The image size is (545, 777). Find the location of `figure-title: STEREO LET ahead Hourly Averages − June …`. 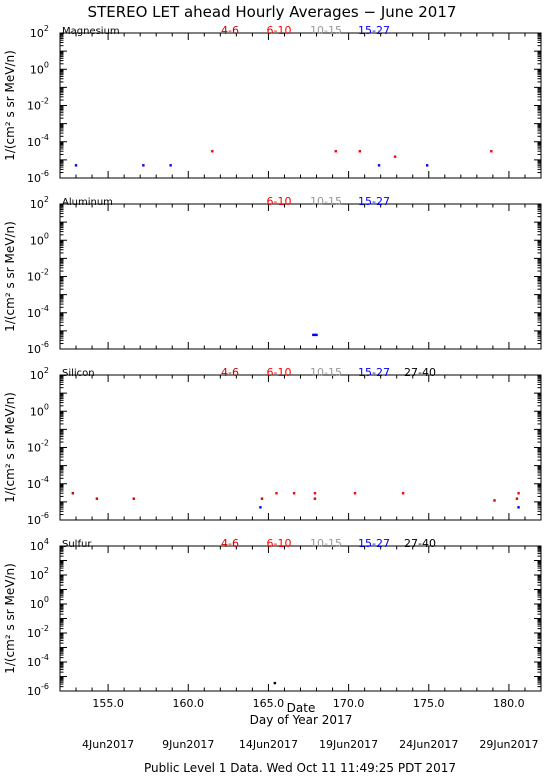

figure-title: STEREO LET ahead Hourly Averages − June … is located at coordinates (272, 12).